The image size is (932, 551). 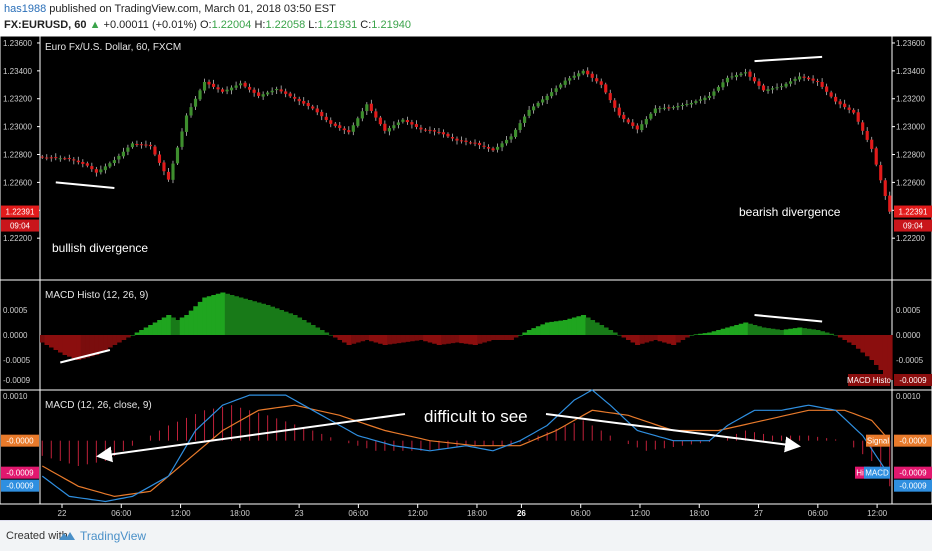 I want to click on histo-last-label-right: -0.0009, so click(x=913, y=380).